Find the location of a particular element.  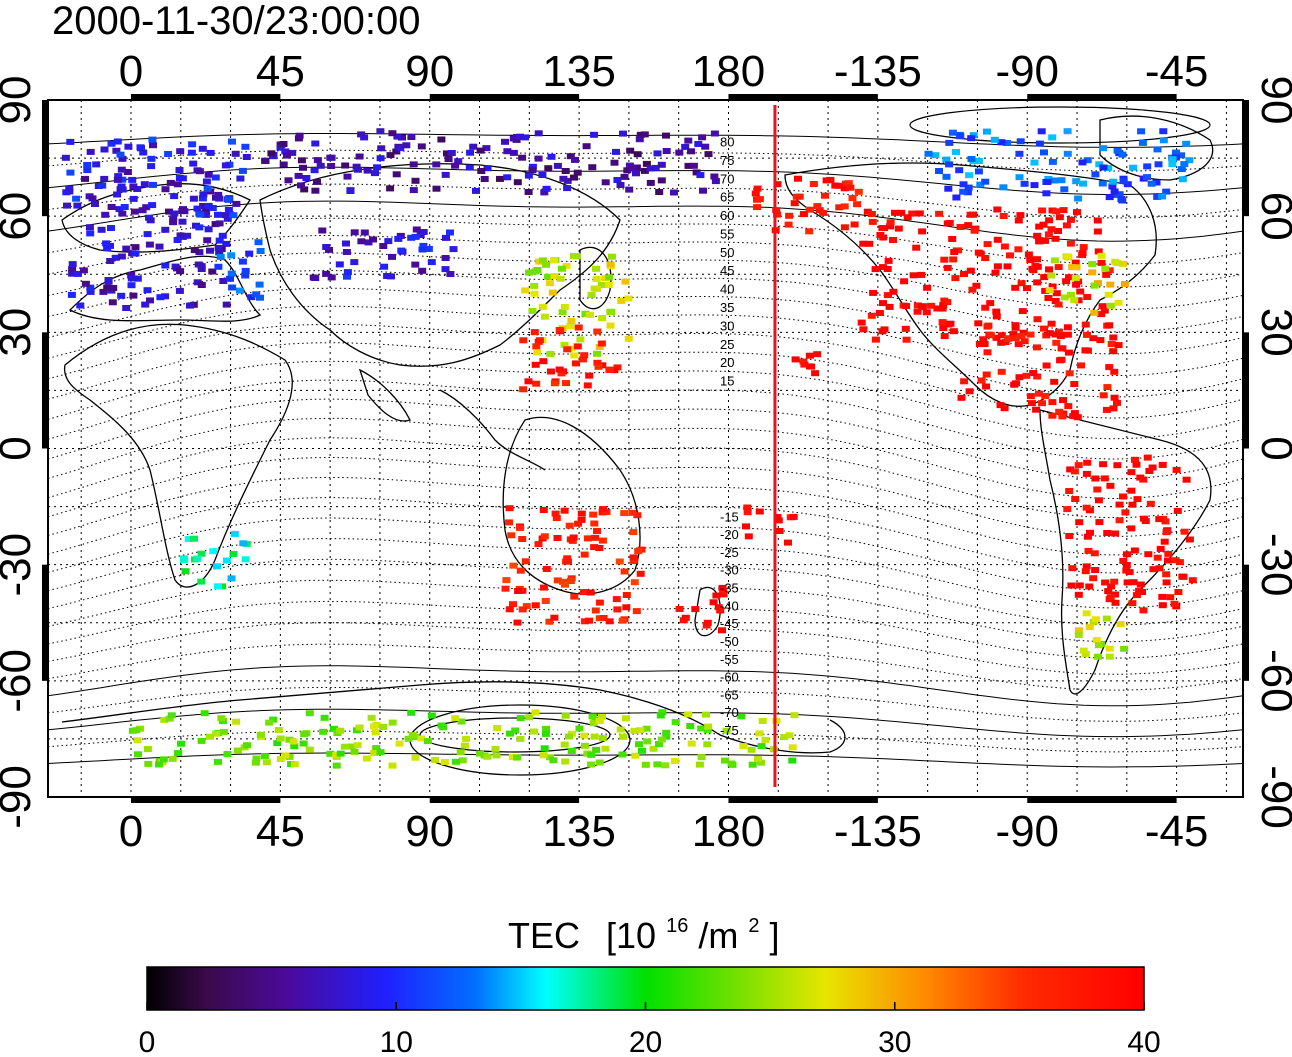

colorbar-units-exp: 16 is located at coordinates (677, 926).